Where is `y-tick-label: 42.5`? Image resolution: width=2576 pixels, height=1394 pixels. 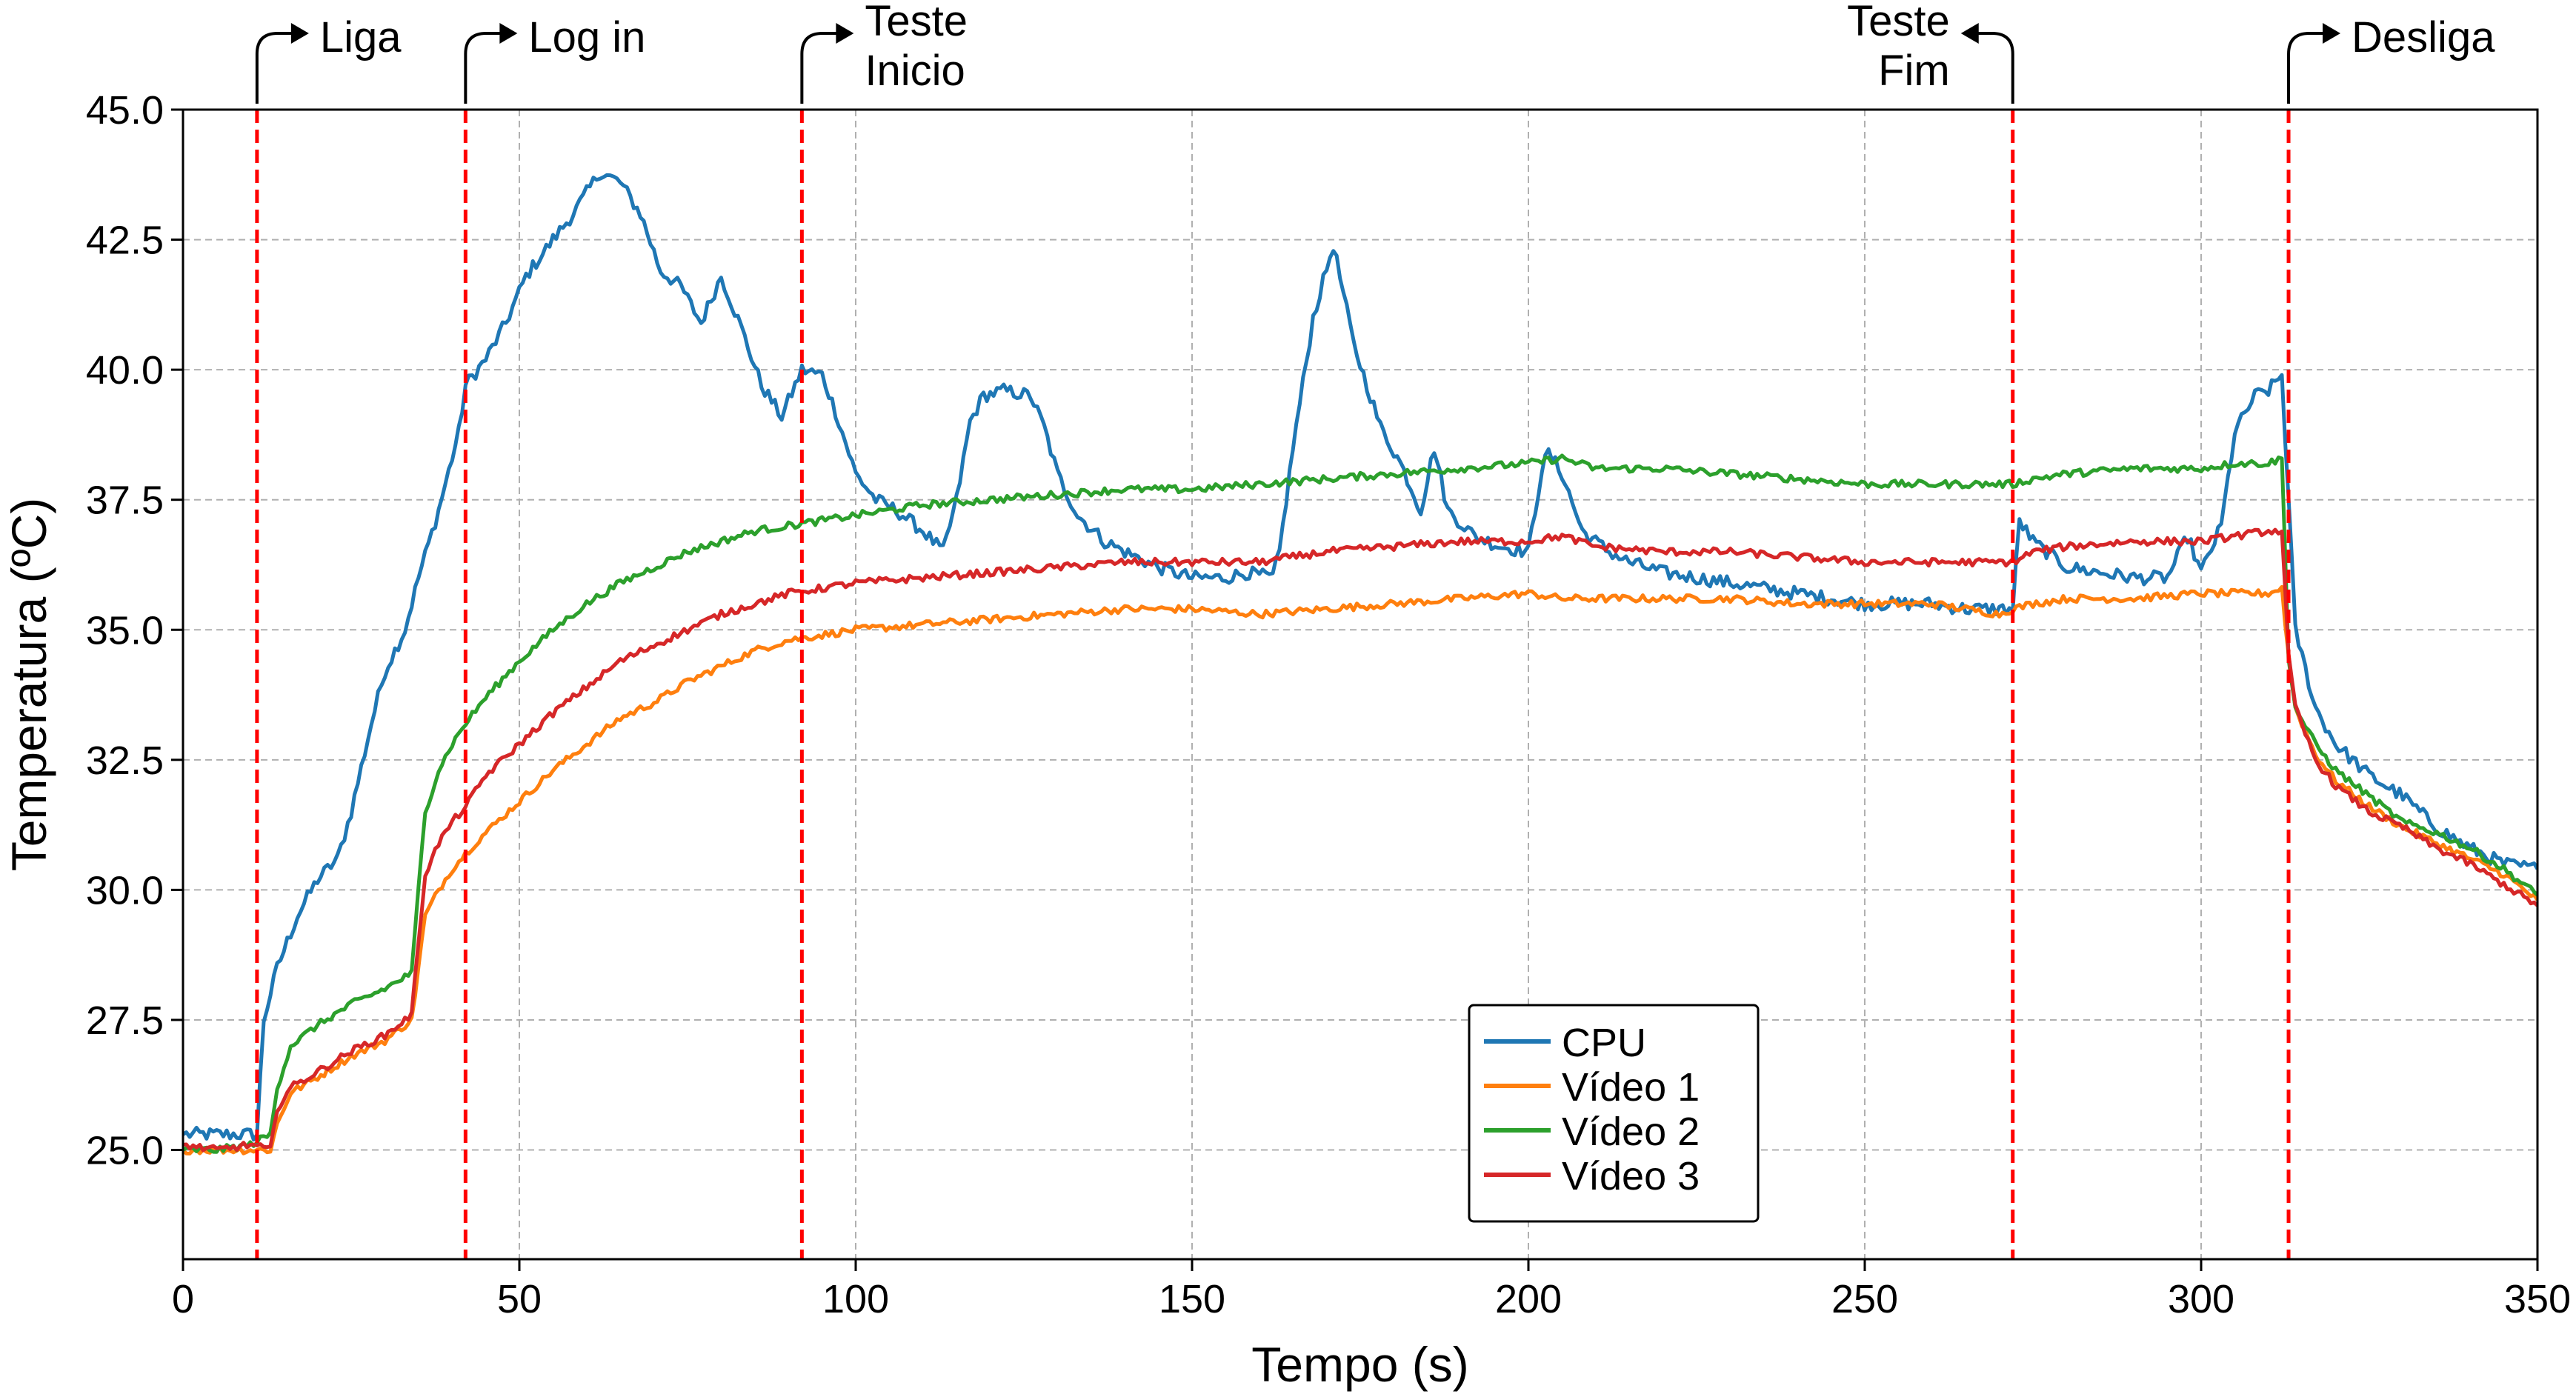
y-tick-label: 42.5 is located at coordinates (125, 241).